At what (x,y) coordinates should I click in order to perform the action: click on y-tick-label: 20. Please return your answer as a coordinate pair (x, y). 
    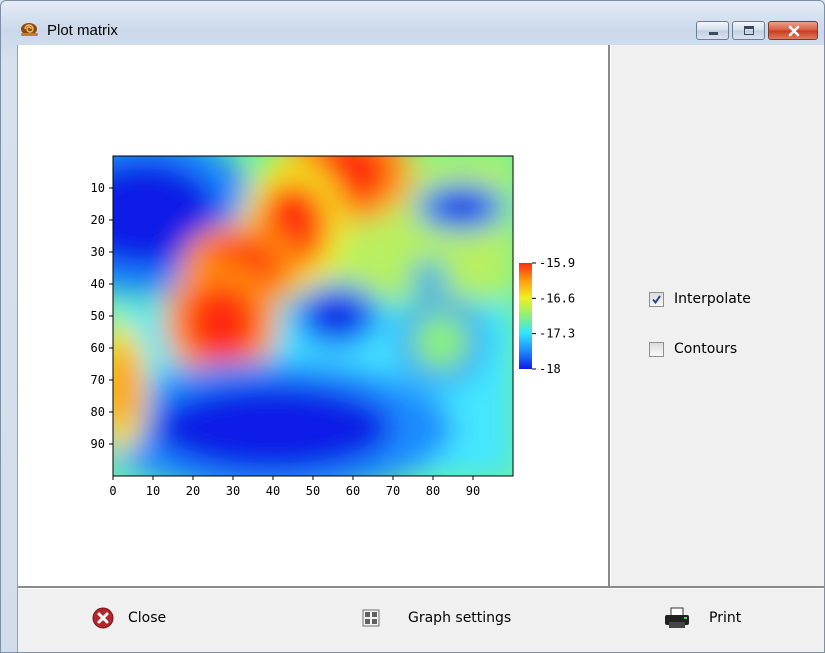
    Looking at the image, I should click on (98, 220).